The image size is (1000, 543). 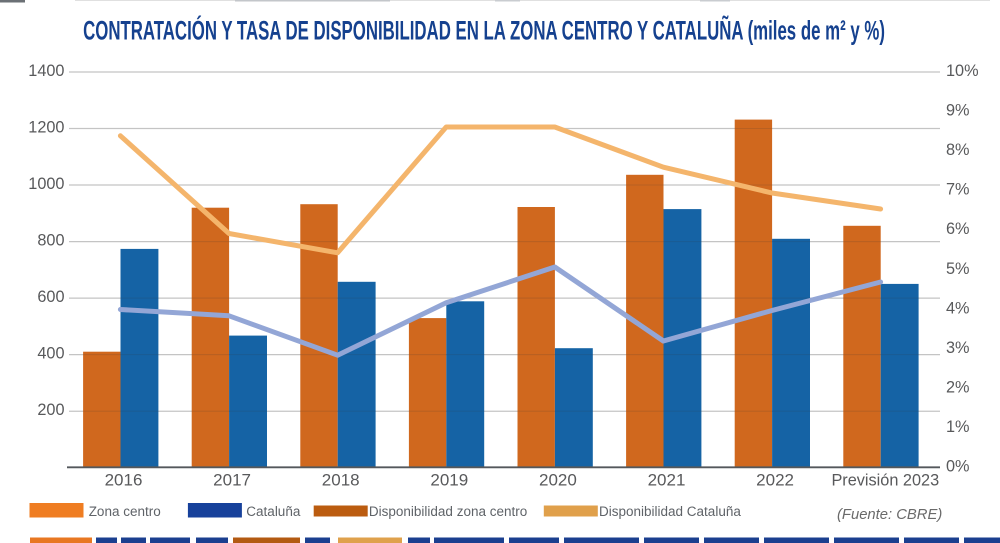 I want to click on svg-text: 1000, so click(x=46, y=184).